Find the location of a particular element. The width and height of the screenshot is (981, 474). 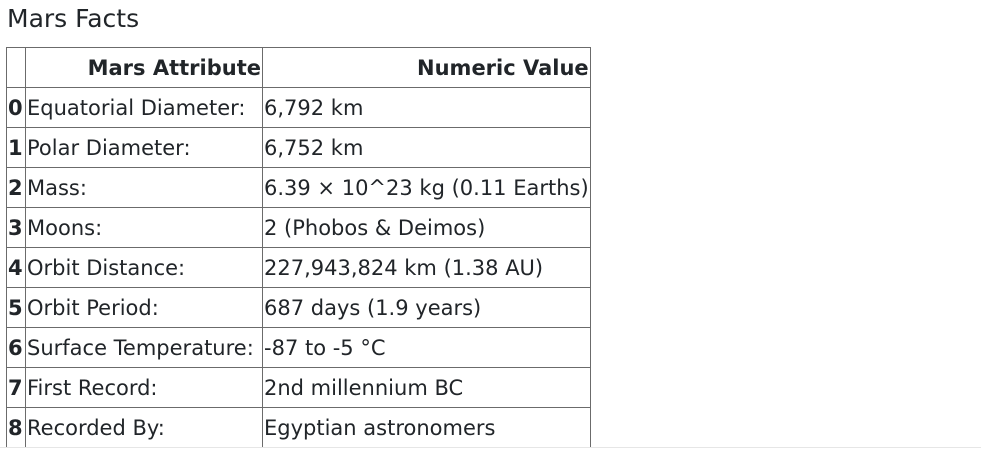

row-index: 3 is located at coordinates (16, 227).